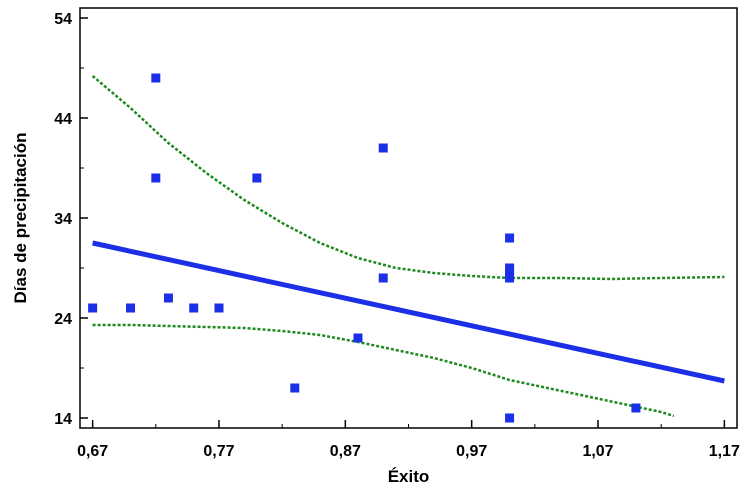 This screenshot has height=489, width=744. Describe the element at coordinates (92, 451) in the screenshot. I see `x-tick-label: 0,67` at that location.